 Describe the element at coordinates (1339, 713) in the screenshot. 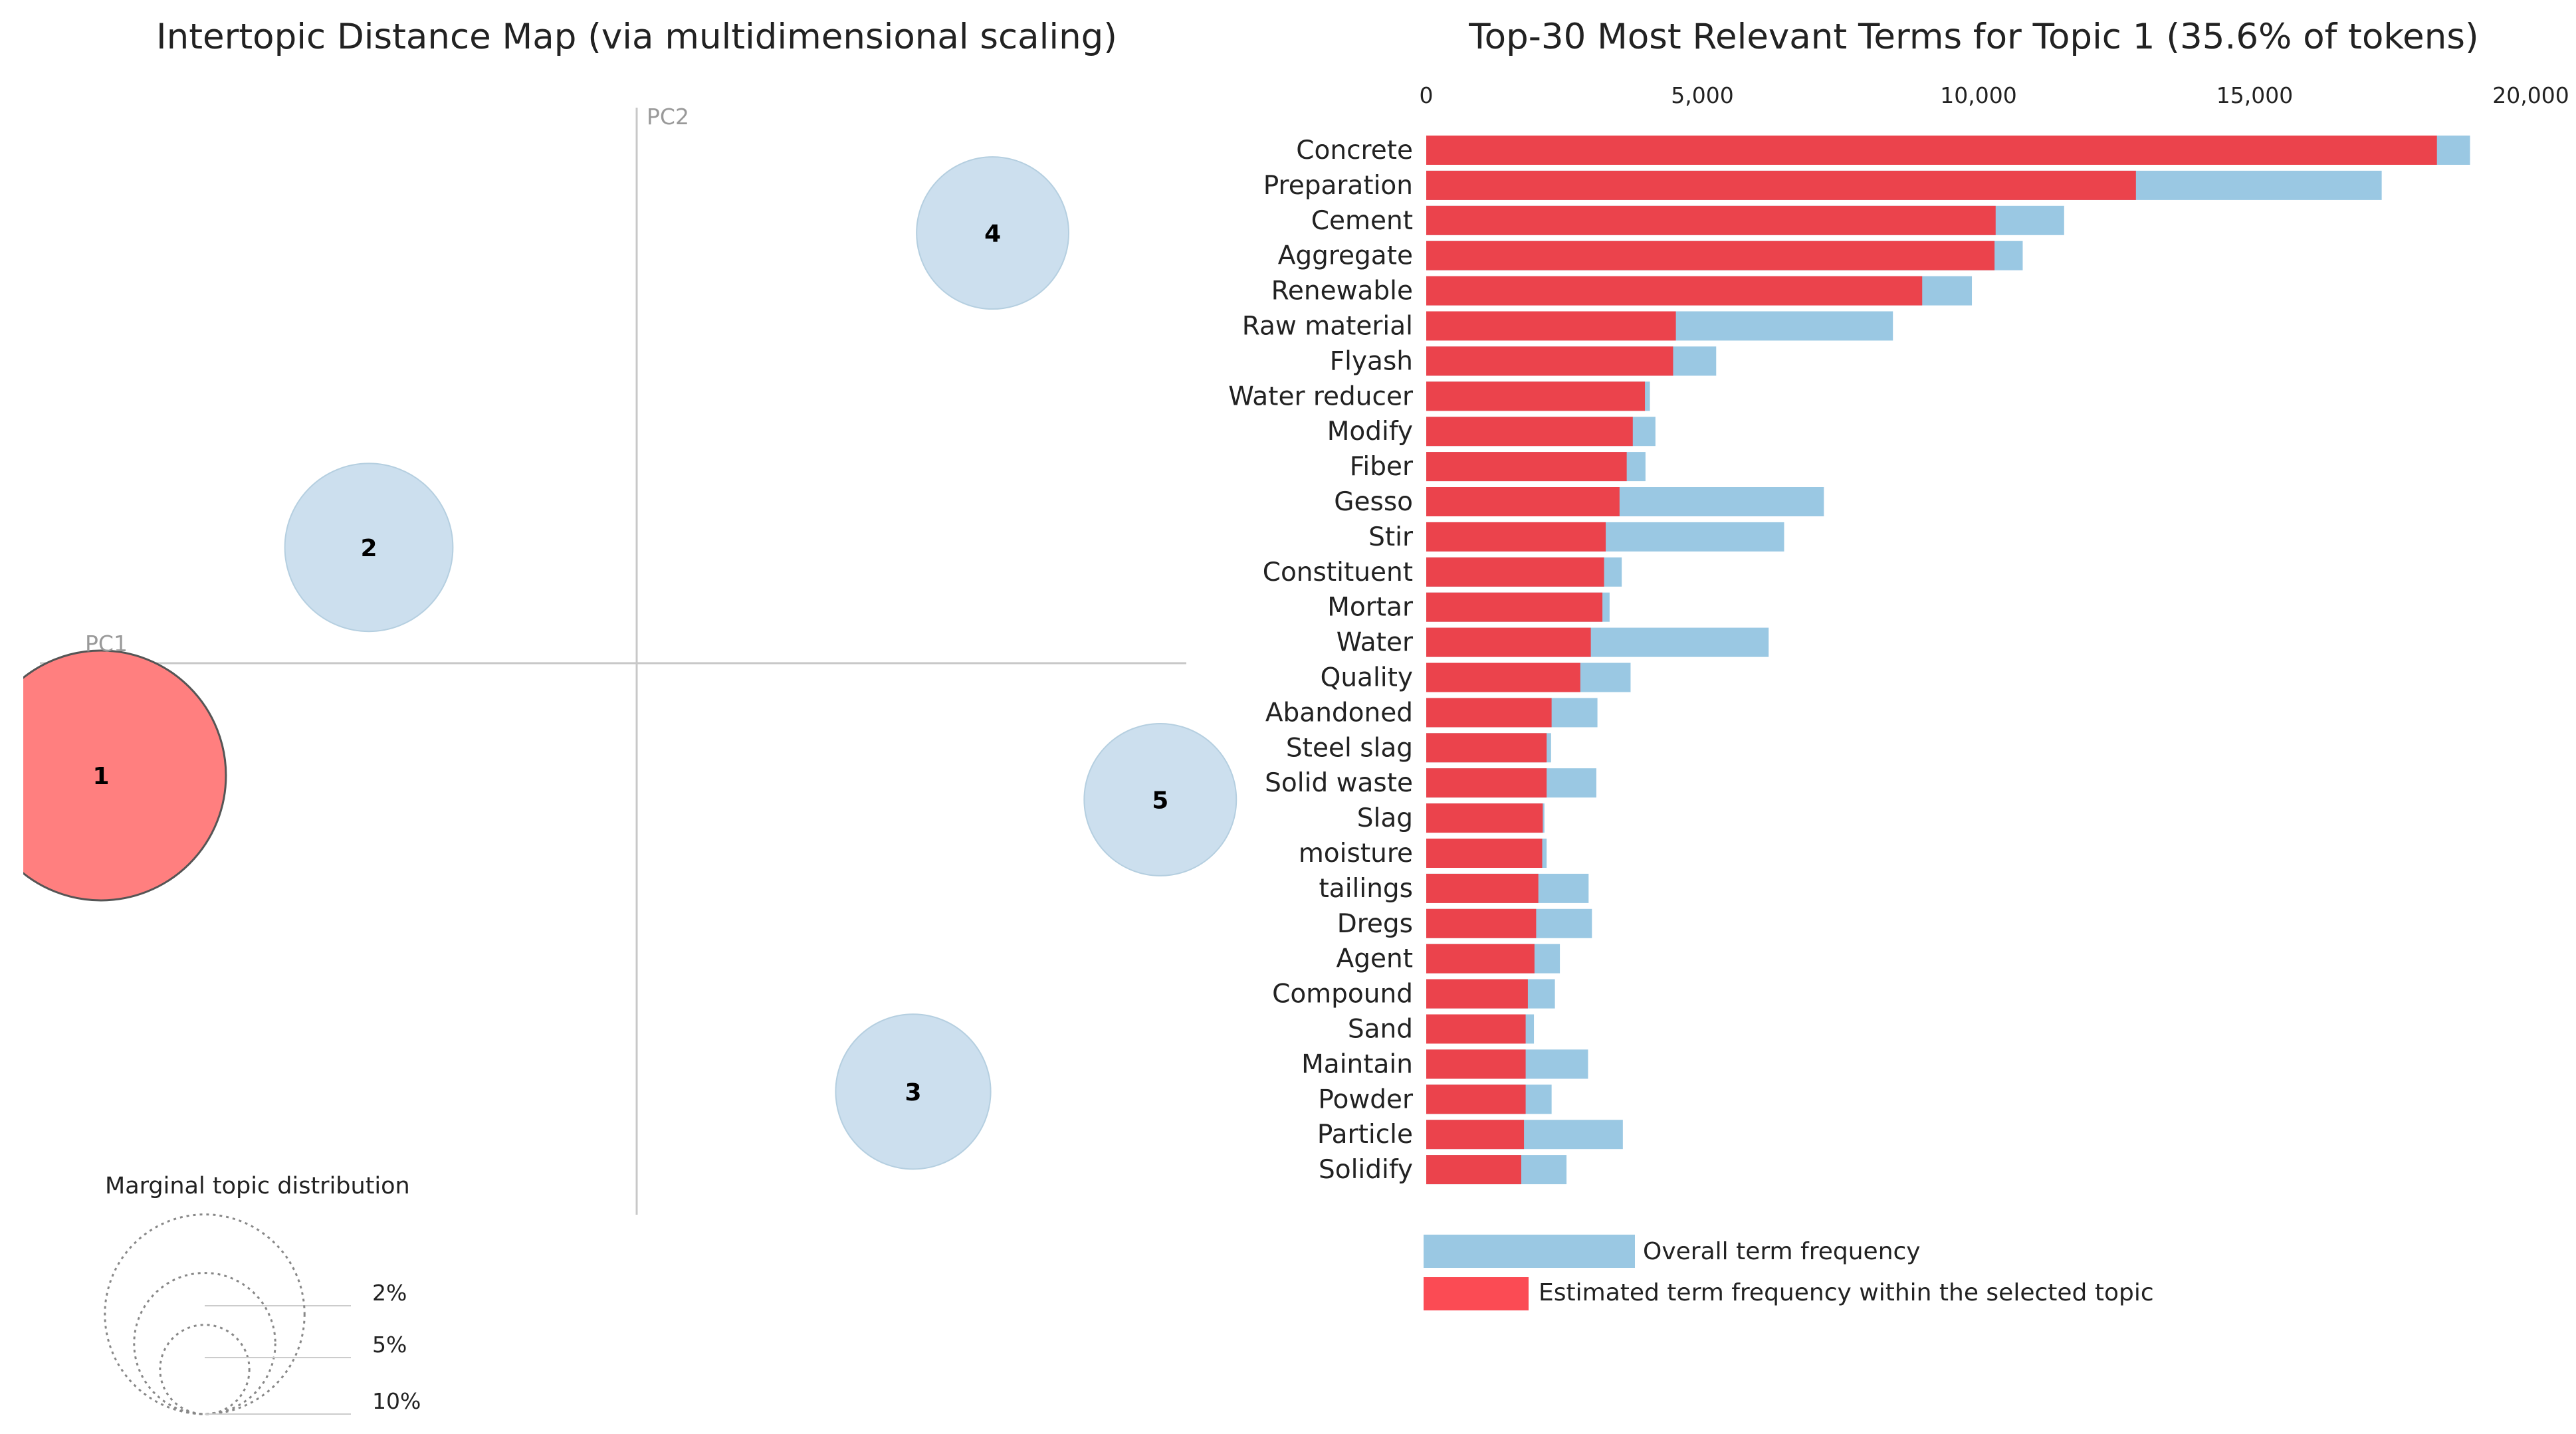

I see `term-label-16: Abandoned` at that location.